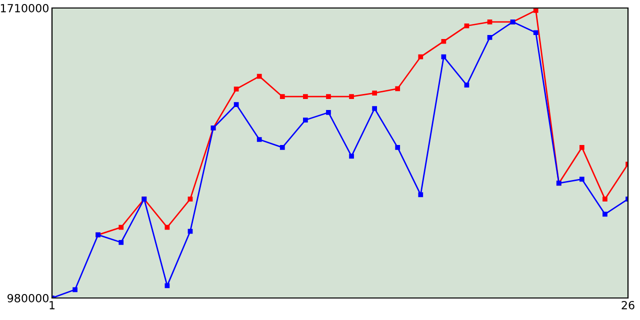 The height and width of the screenshot is (320, 640). Describe the element at coordinates (52, 305) in the screenshot. I see `x-tick-label: 1` at that location.